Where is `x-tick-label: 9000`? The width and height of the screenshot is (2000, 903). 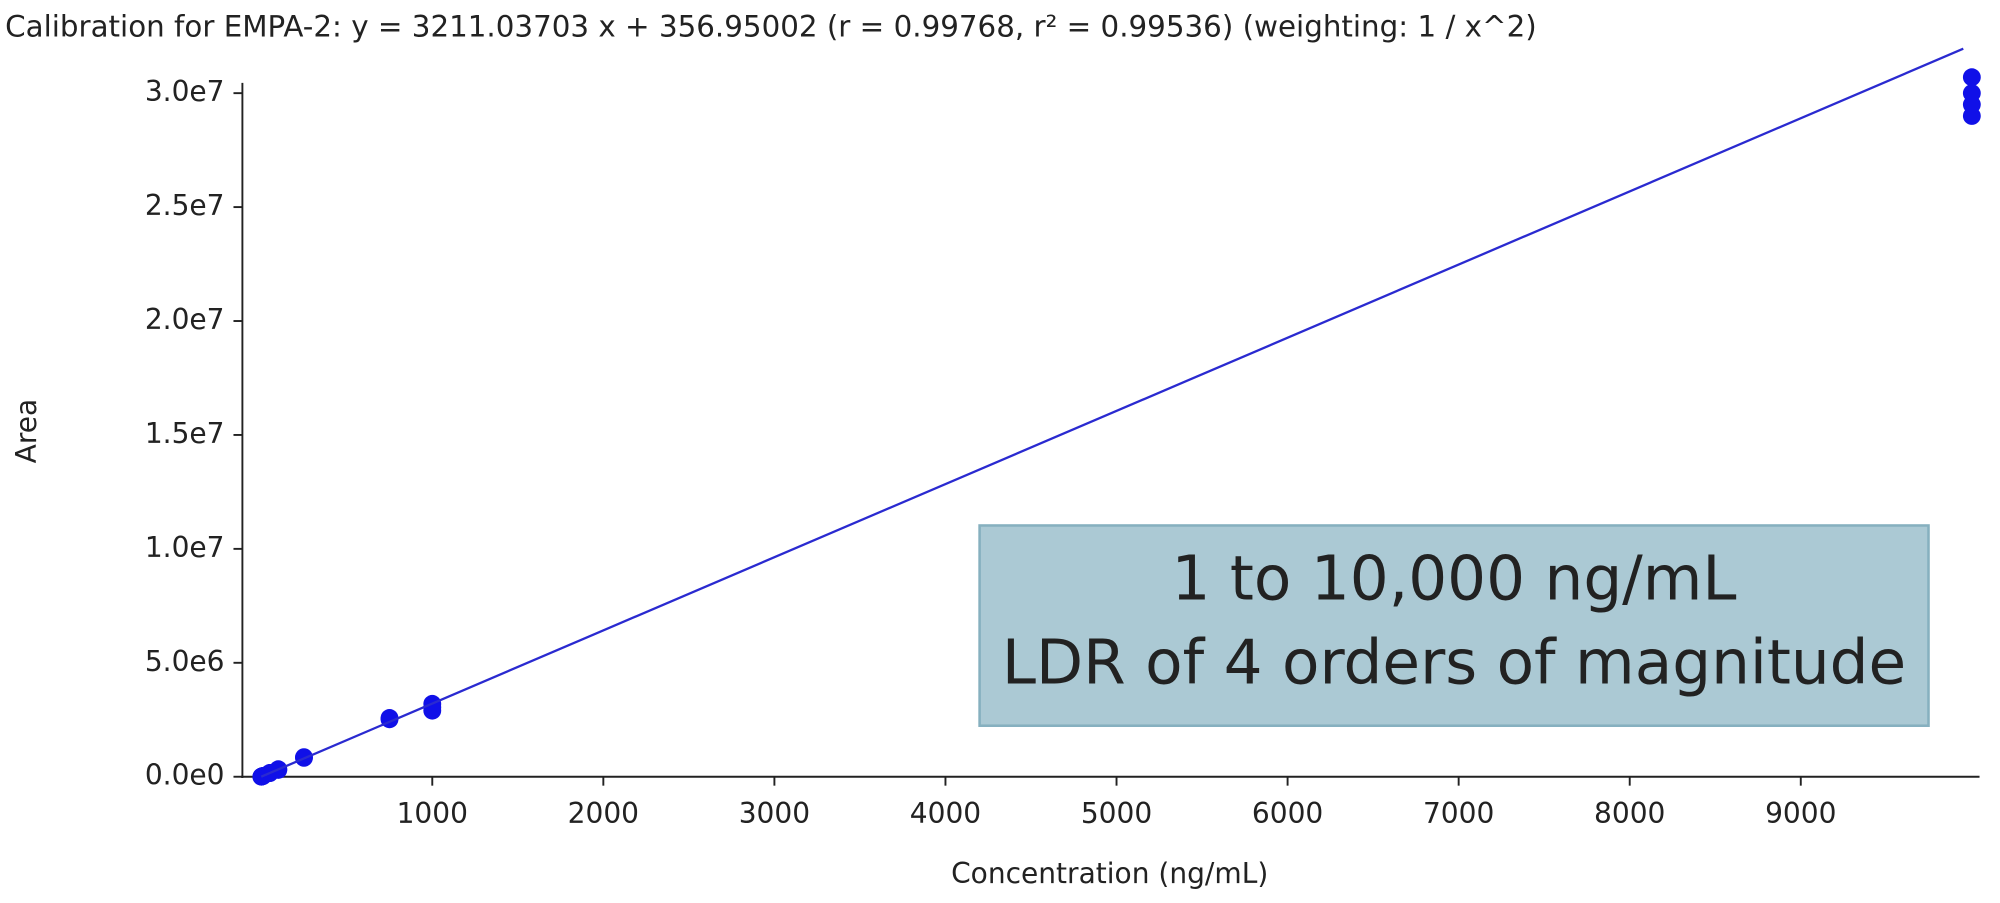
x-tick-label: 9000 is located at coordinates (1800, 813).